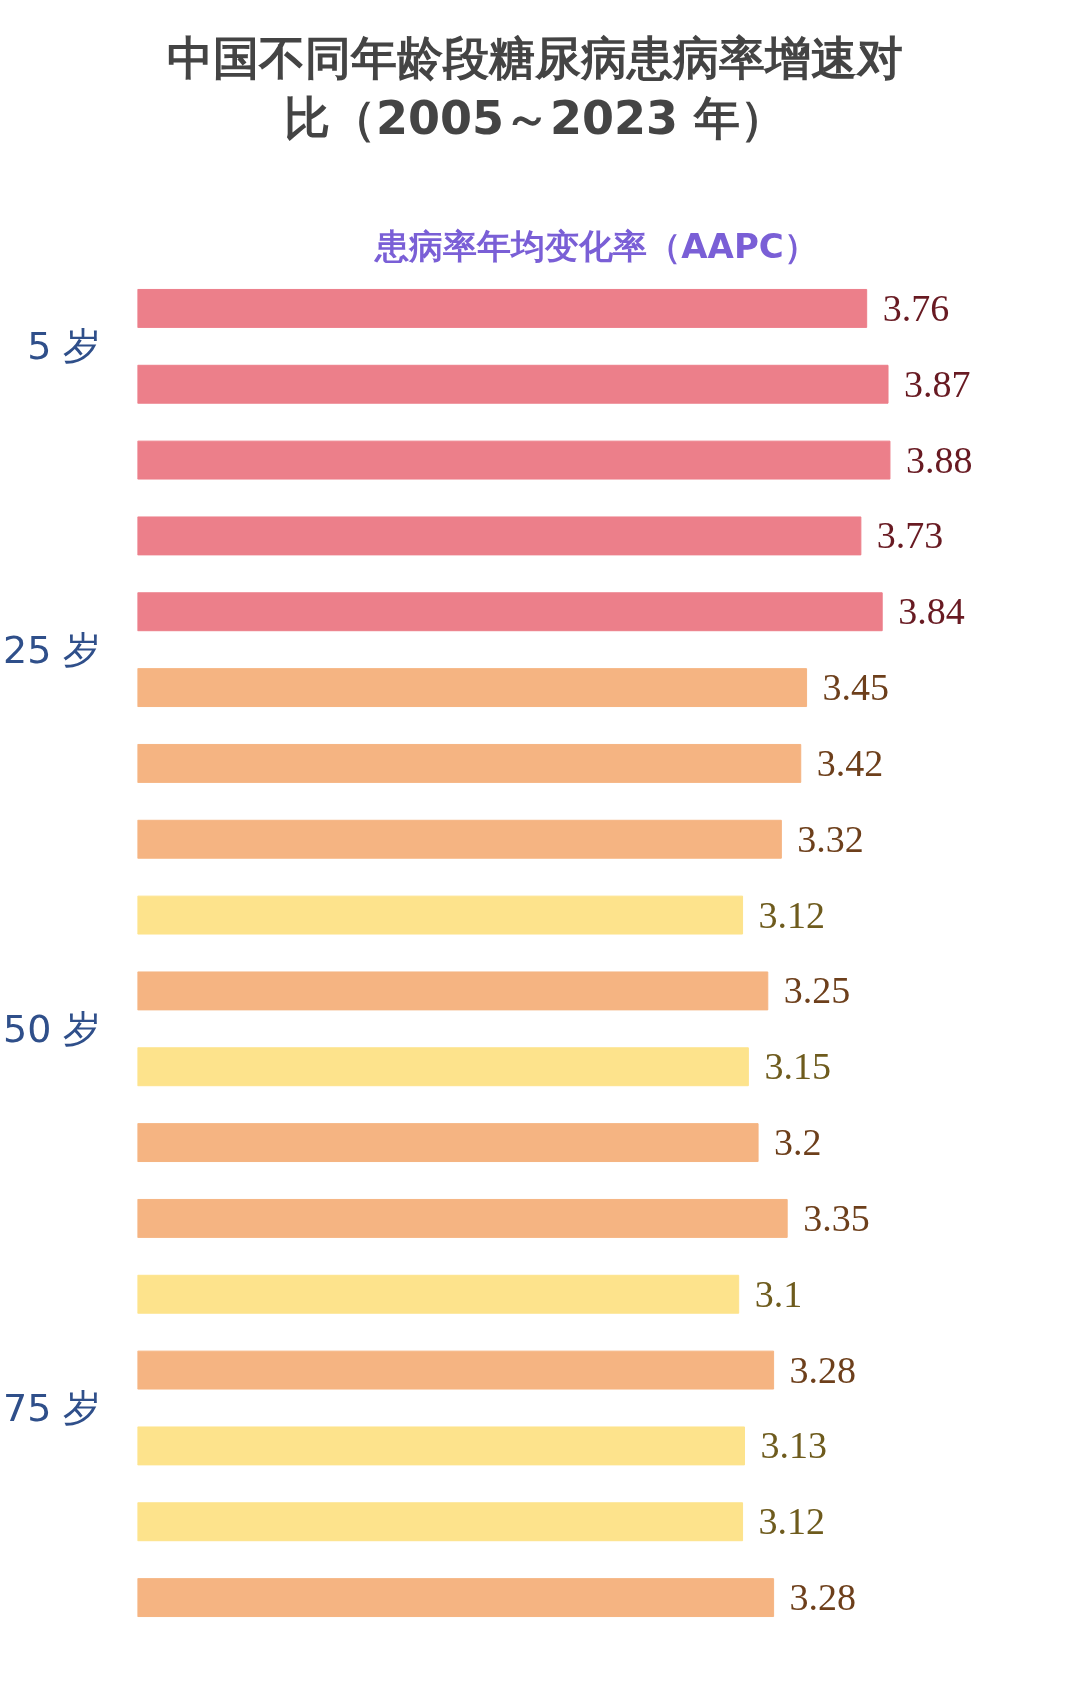  I want to click on data-label: 3.45, so click(856, 687).